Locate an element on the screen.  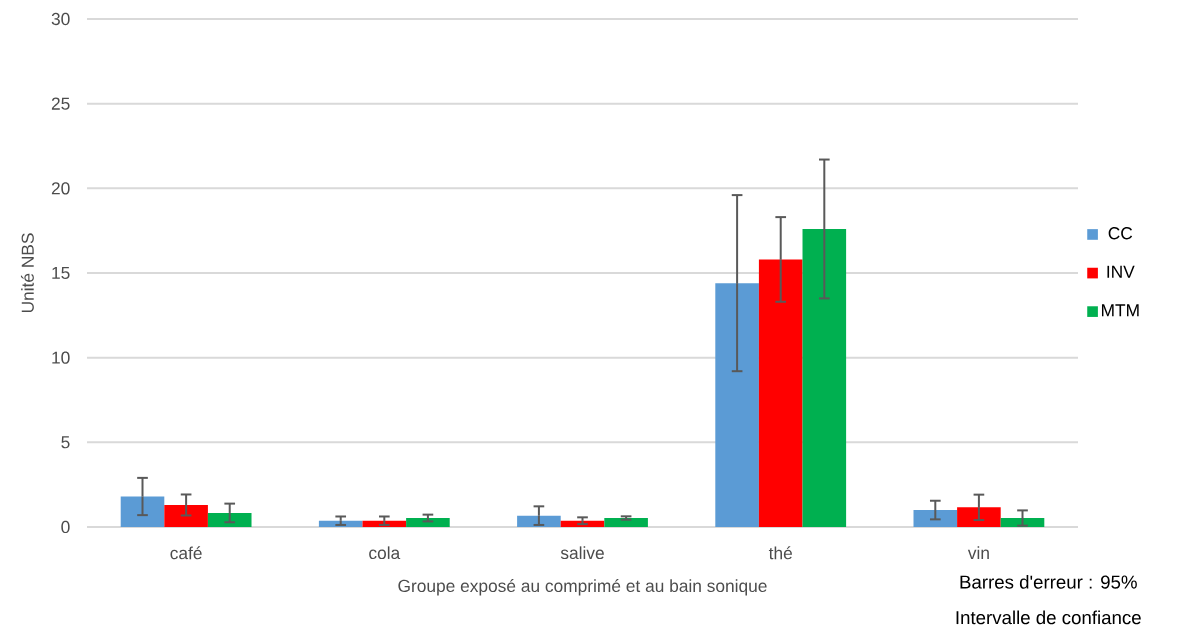
legend-label: MTM is located at coordinates (1120, 310).